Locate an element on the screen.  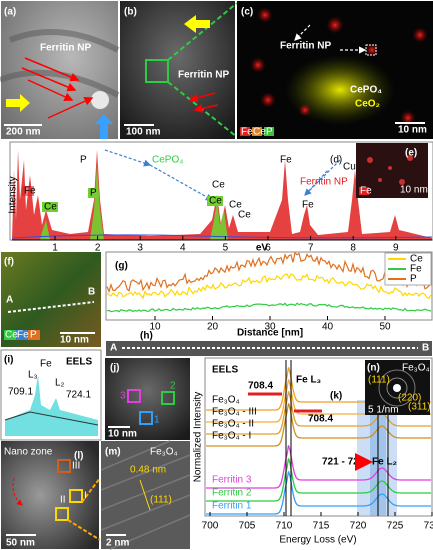
scale-bar: 50 nm is located at coordinates (20, 543).